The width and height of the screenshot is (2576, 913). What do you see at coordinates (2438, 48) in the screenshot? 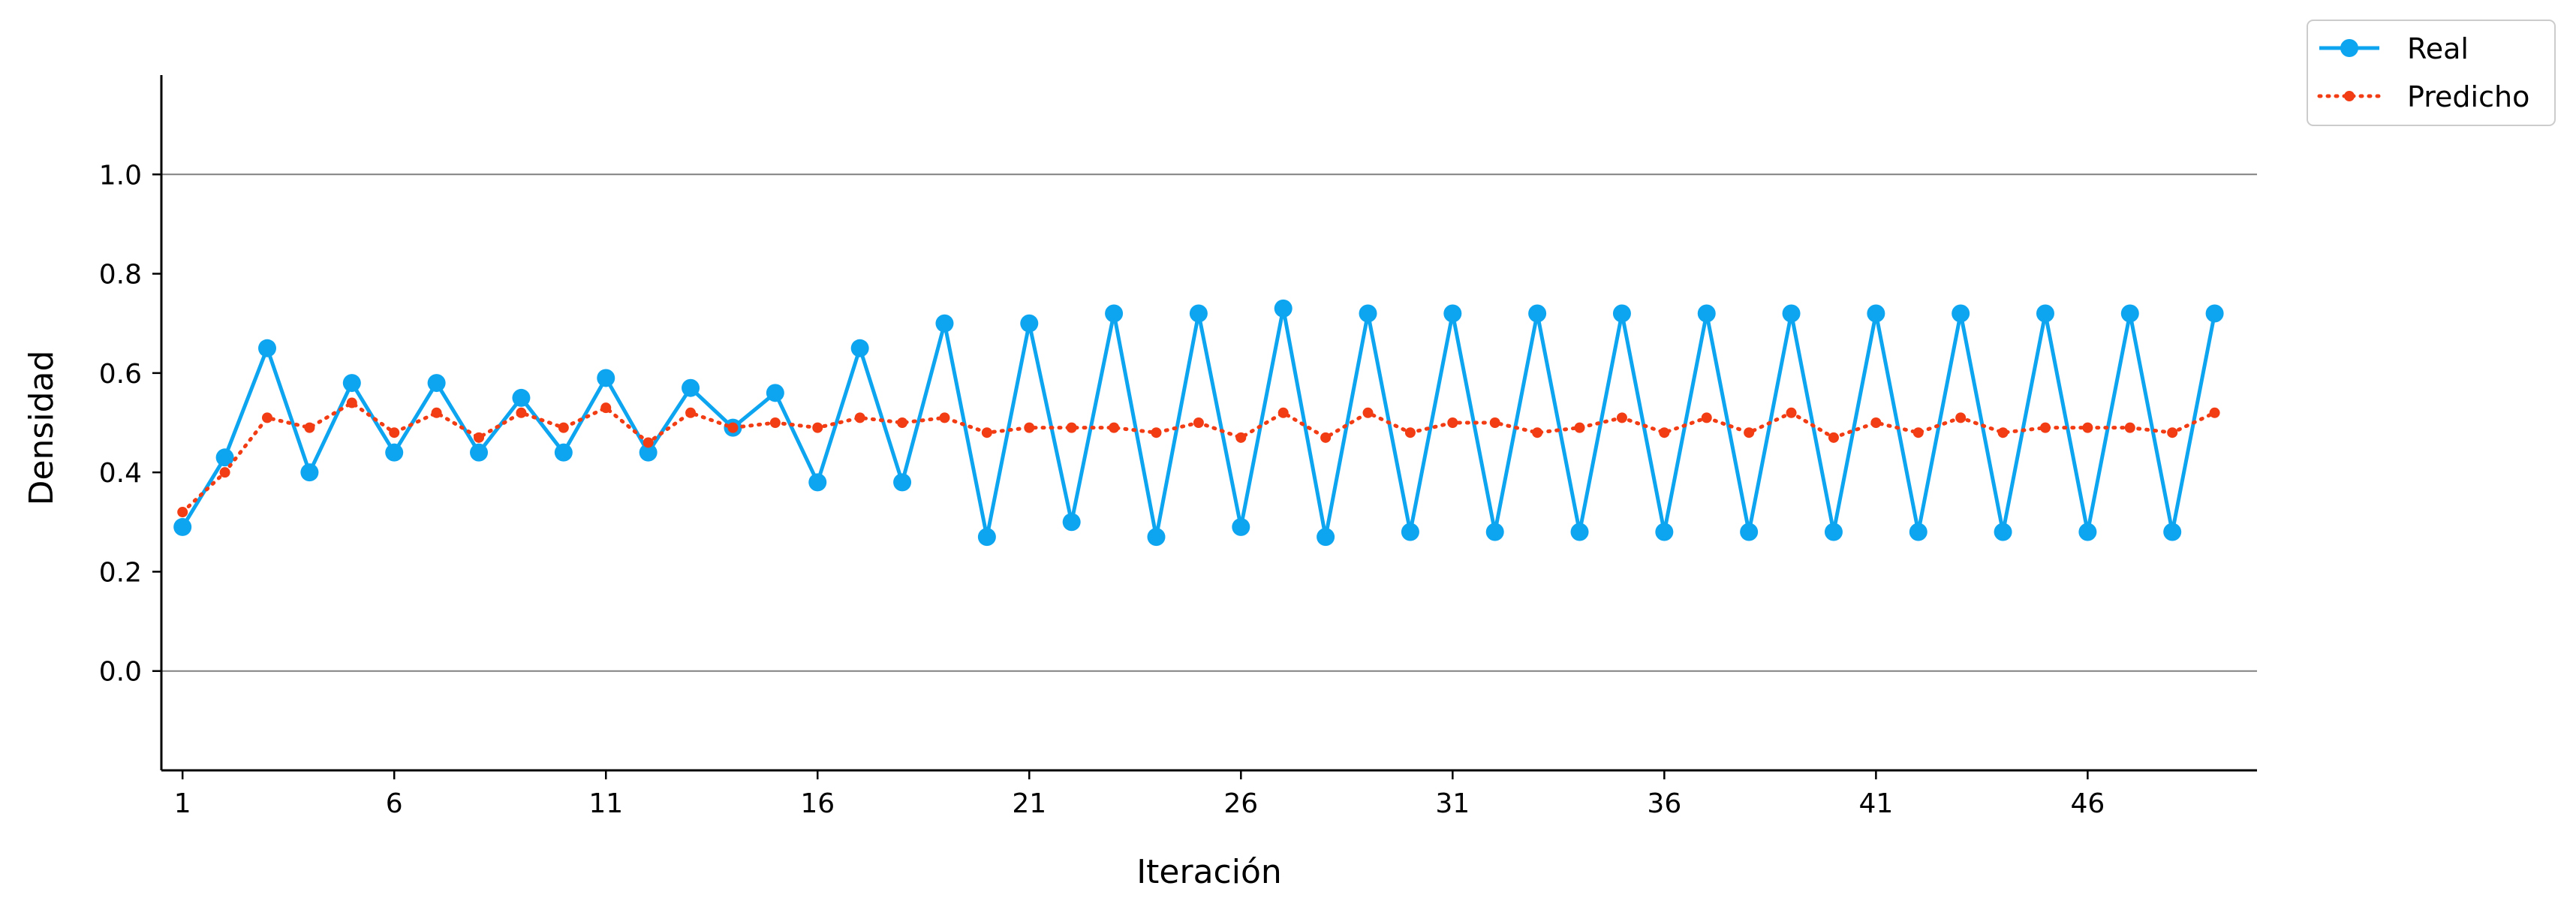
I see `legend-real-label: Real` at bounding box center [2438, 48].